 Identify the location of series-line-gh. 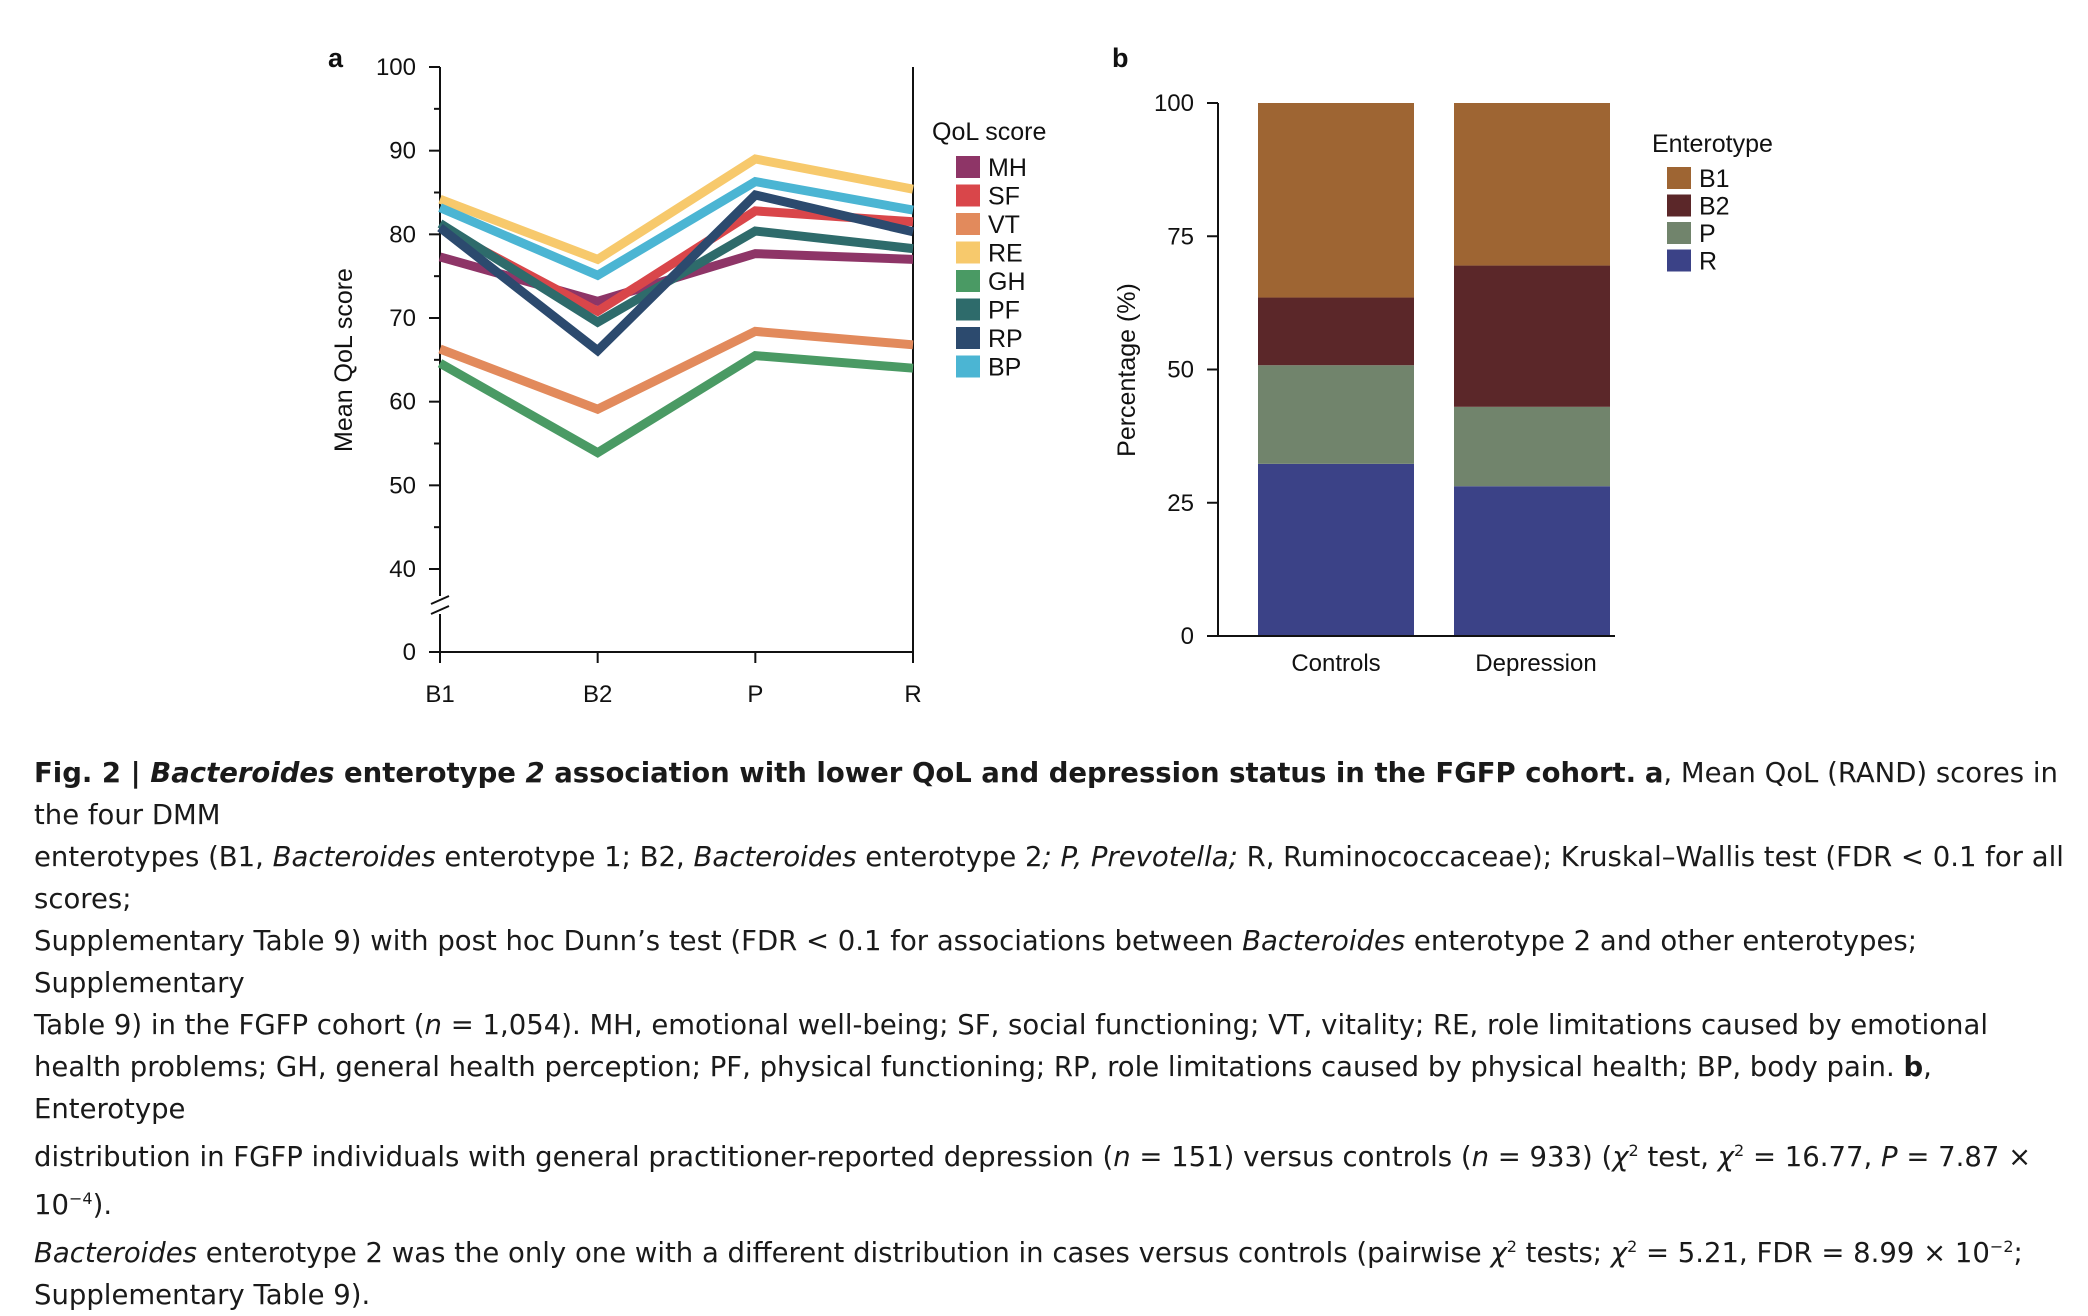
(675, 404).